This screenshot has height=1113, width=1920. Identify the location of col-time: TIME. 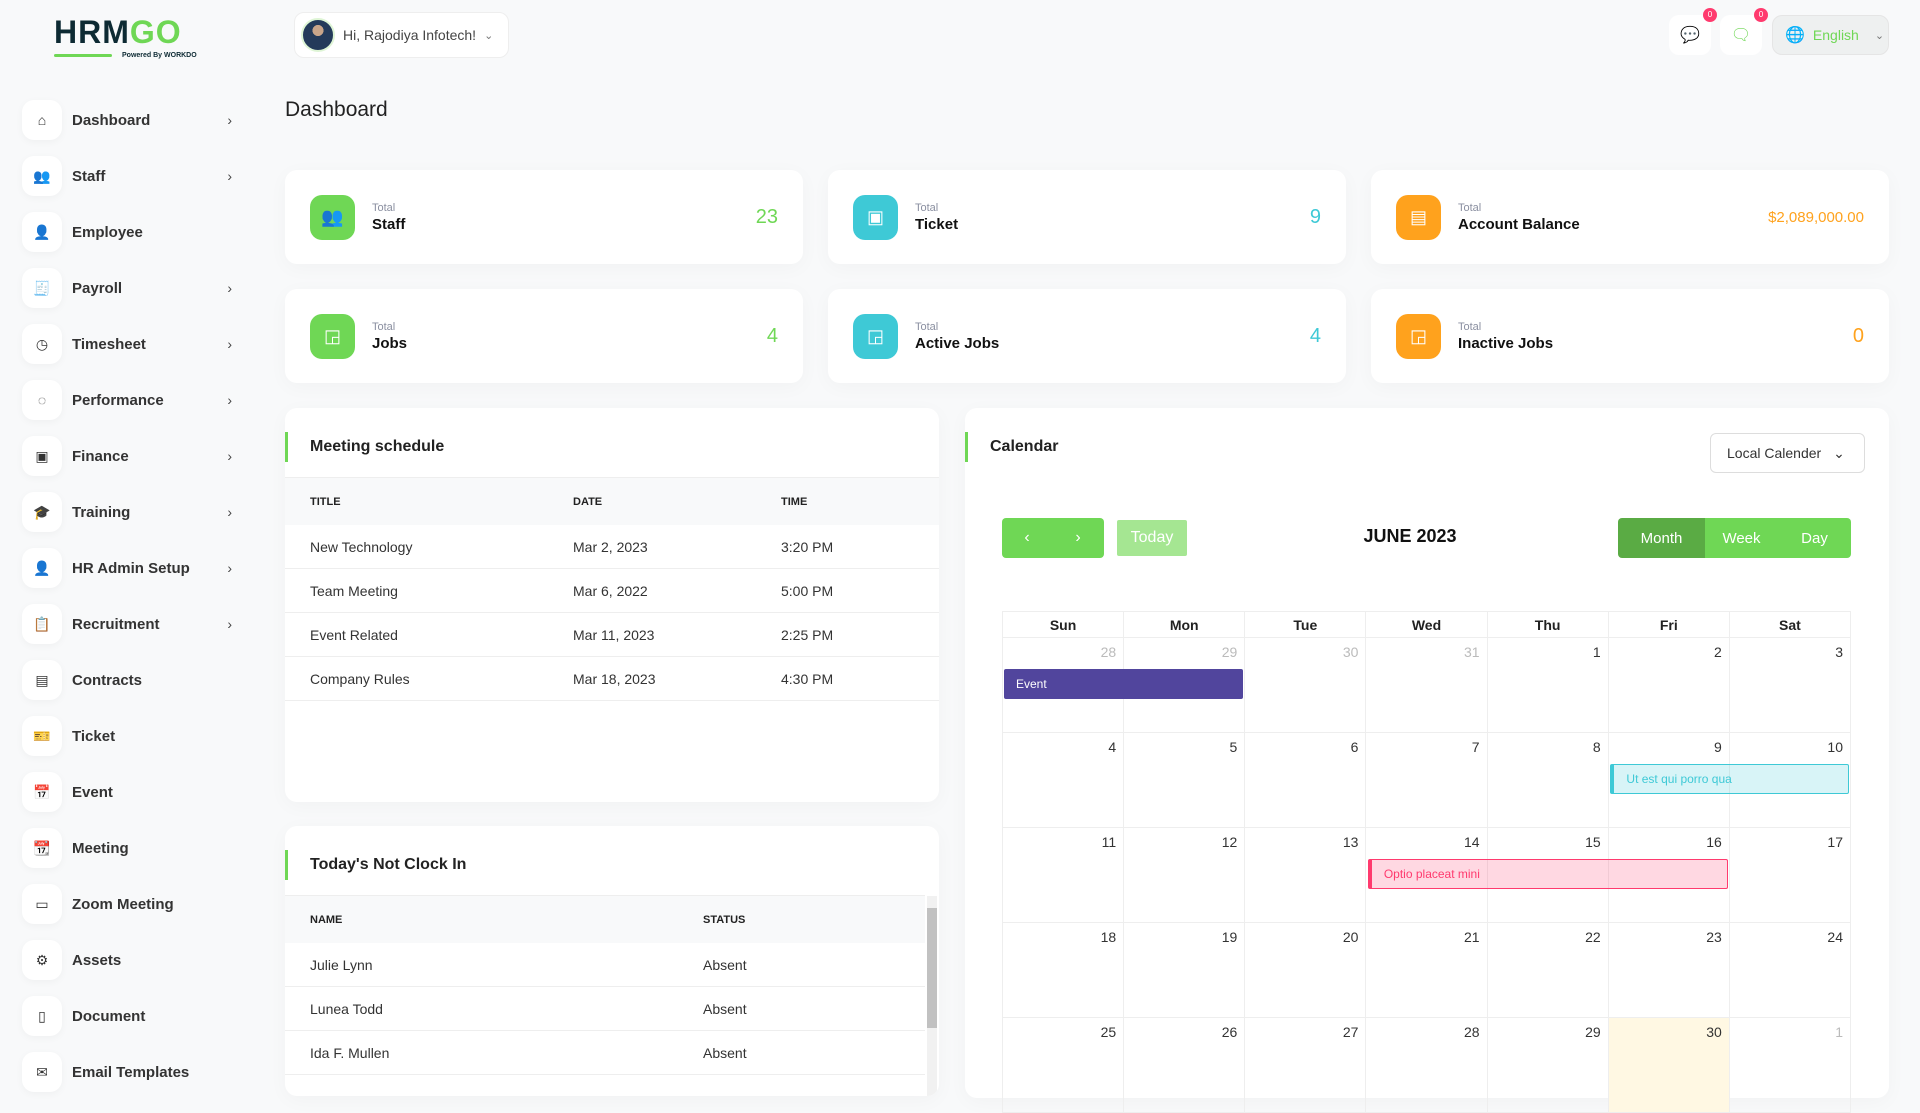
(794, 501).